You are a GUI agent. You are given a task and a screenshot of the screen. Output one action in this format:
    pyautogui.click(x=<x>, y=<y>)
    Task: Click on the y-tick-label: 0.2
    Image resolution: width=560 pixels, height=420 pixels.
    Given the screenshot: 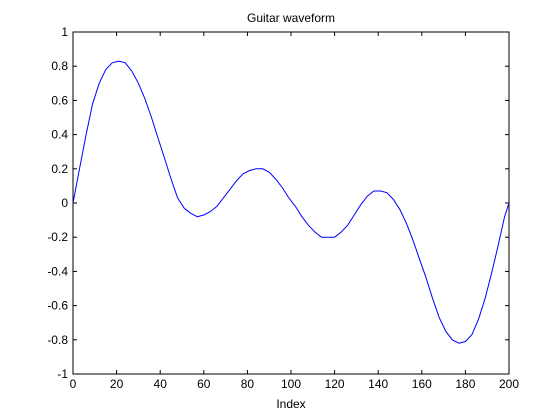 What is the action you would take?
    pyautogui.click(x=59, y=169)
    